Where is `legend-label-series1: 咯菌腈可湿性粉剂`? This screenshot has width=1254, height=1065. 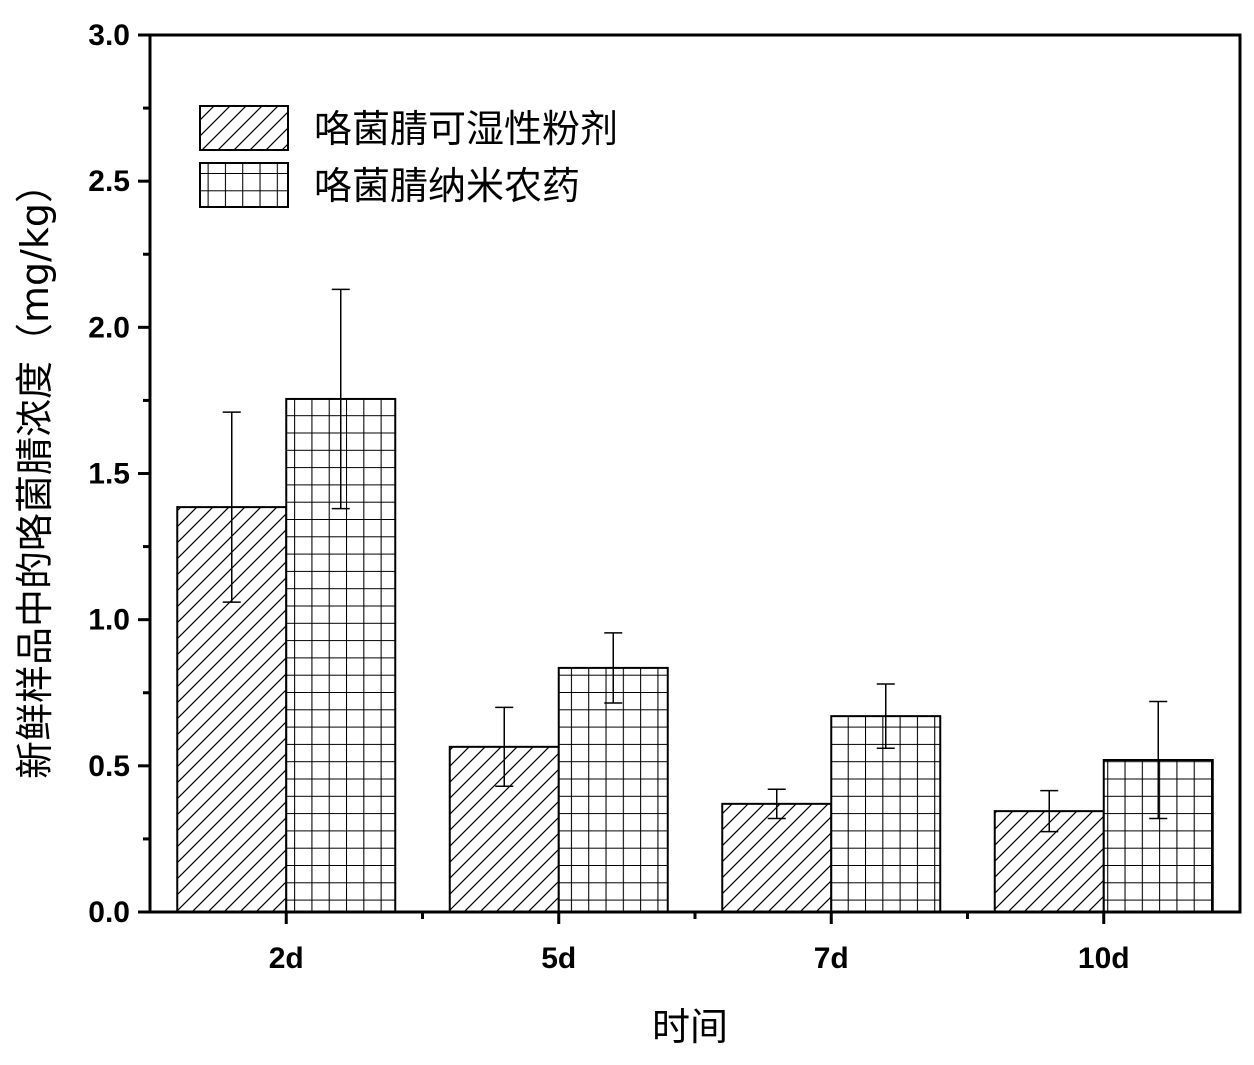 legend-label-series1: 咯菌腈可湿性粉剂 is located at coordinates (466, 129).